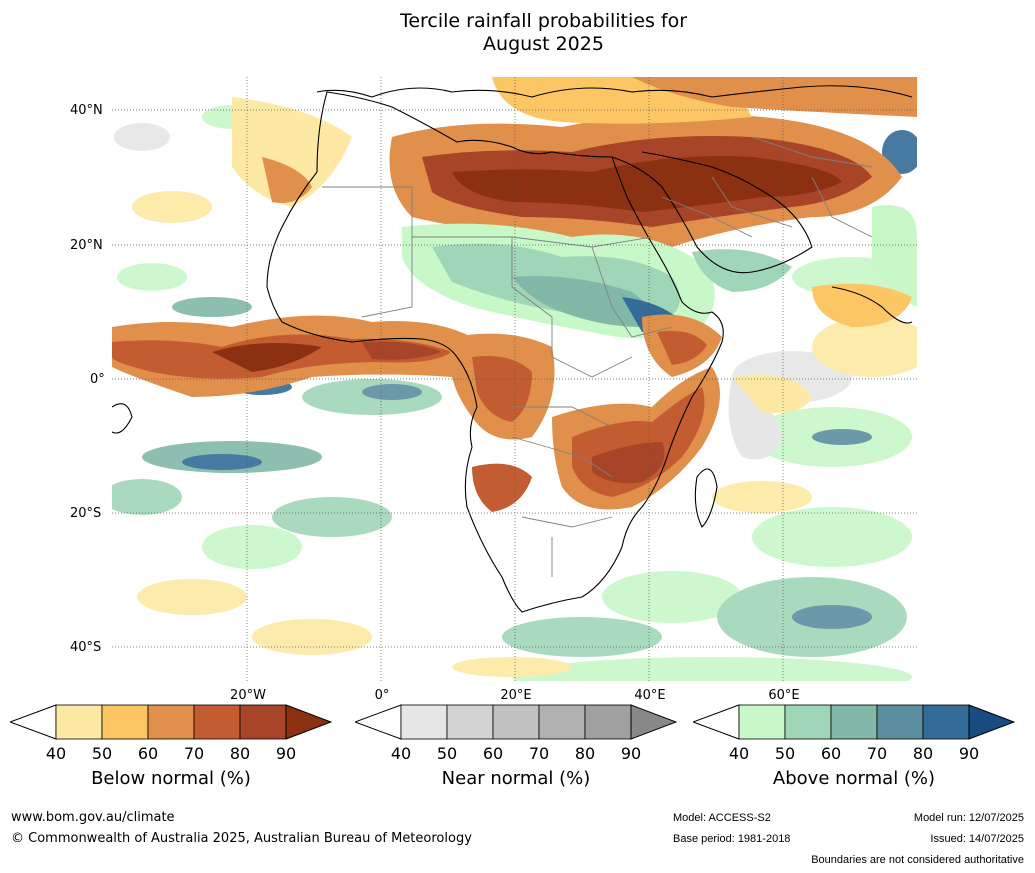 The height and width of the screenshot is (873, 1035). What do you see at coordinates (585, 413) in the screenshot?
I see `below-normal-east` at bounding box center [585, 413].